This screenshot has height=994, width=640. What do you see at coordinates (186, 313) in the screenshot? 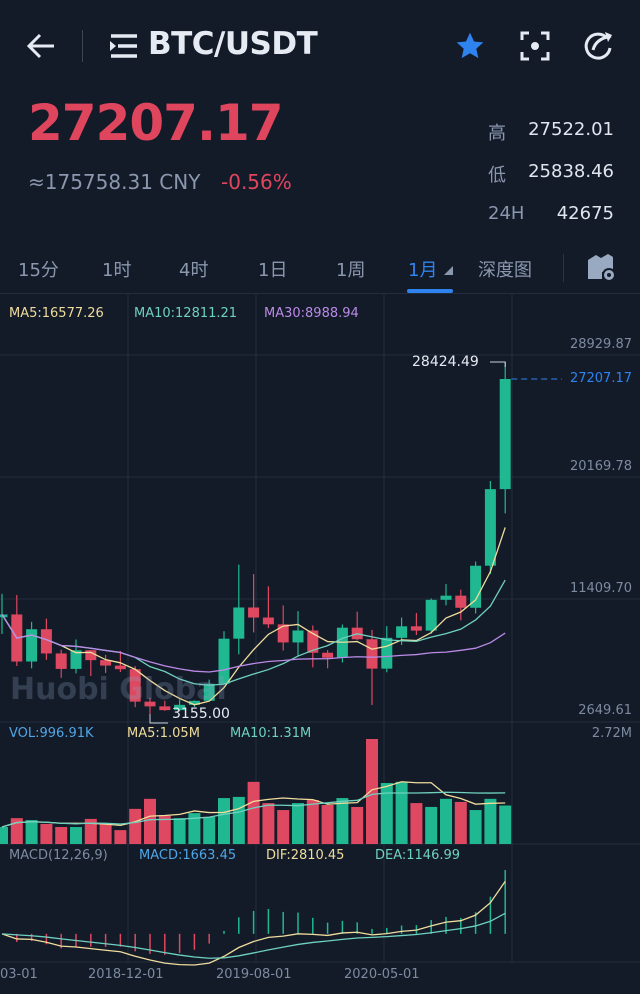
I see `ma10-label: MA10:12811.21` at bounding box center [186, 313].